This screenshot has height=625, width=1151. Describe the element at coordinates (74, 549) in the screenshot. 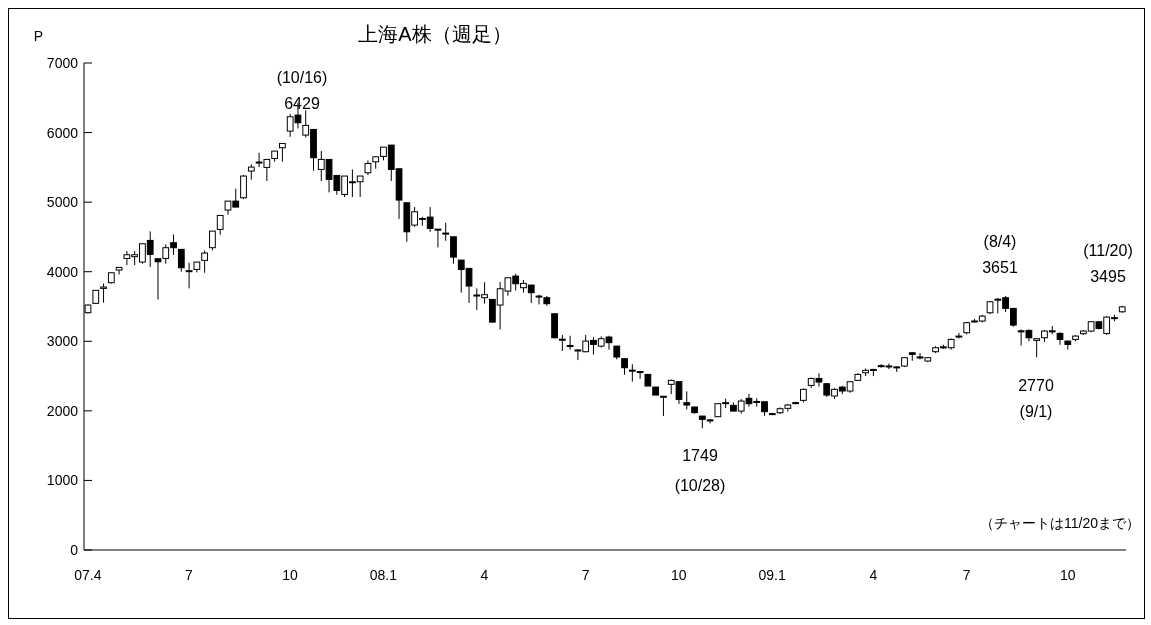

I see `y-tick-label: 0` at that location.